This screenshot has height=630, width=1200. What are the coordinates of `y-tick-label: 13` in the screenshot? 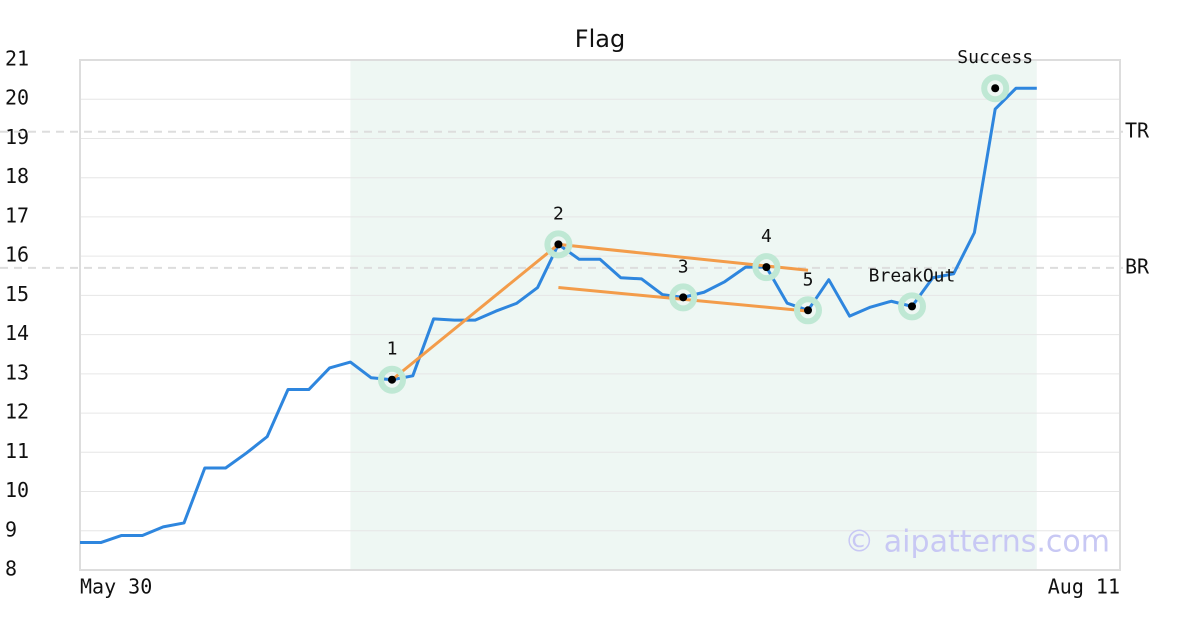 It's located at (17, 372).